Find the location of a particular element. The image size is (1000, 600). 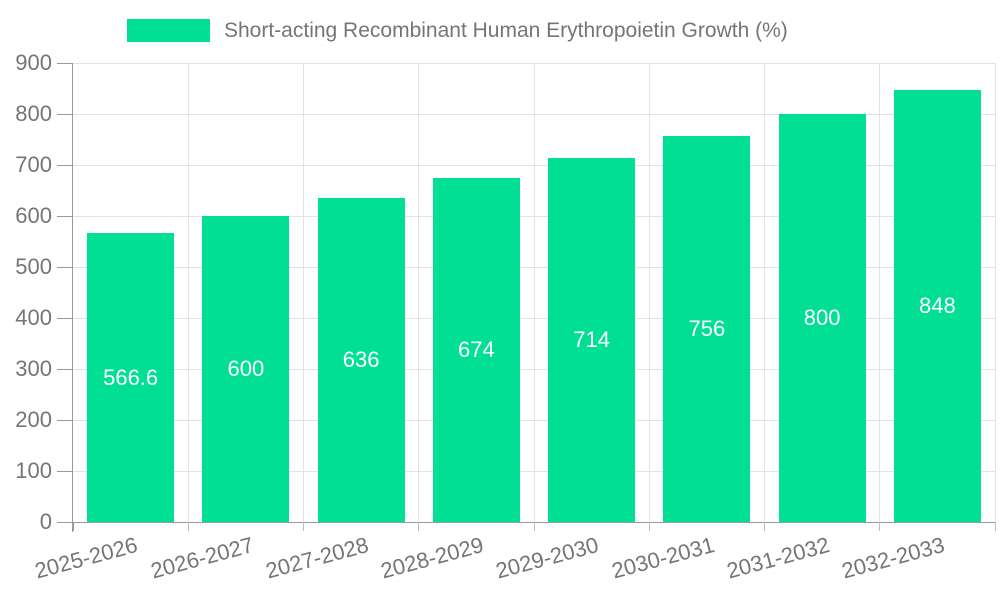

y-axis-tick-label: 900 is located at coordinates (33, 62).